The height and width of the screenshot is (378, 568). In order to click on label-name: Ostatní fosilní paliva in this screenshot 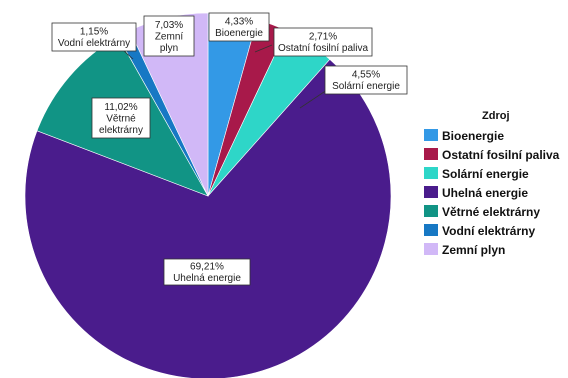, I will do `click(323, 48)`.